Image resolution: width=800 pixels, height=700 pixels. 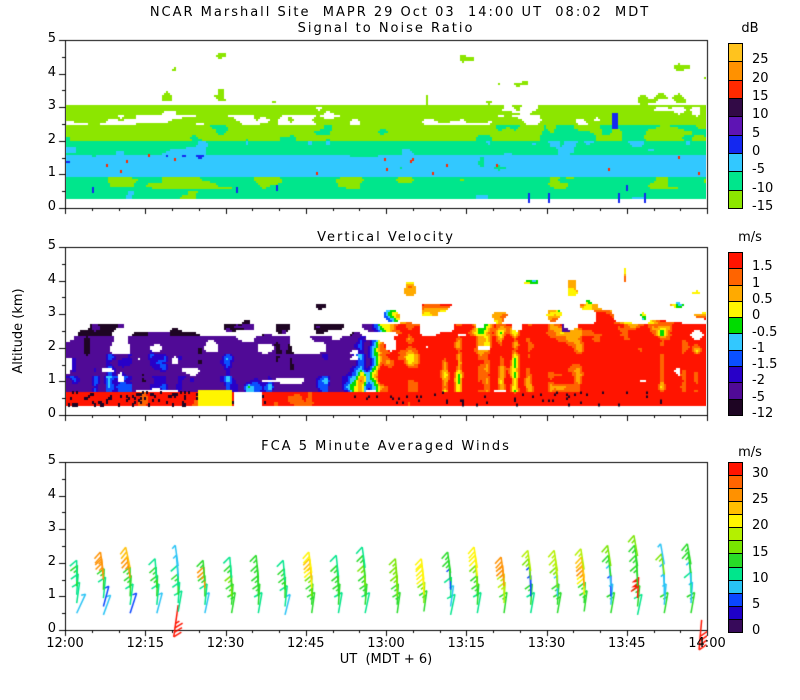 What do you see at coordinates (763, 206) in the screenshot?
I see `colorbar-label: -15` at bounding box center [763, 206].